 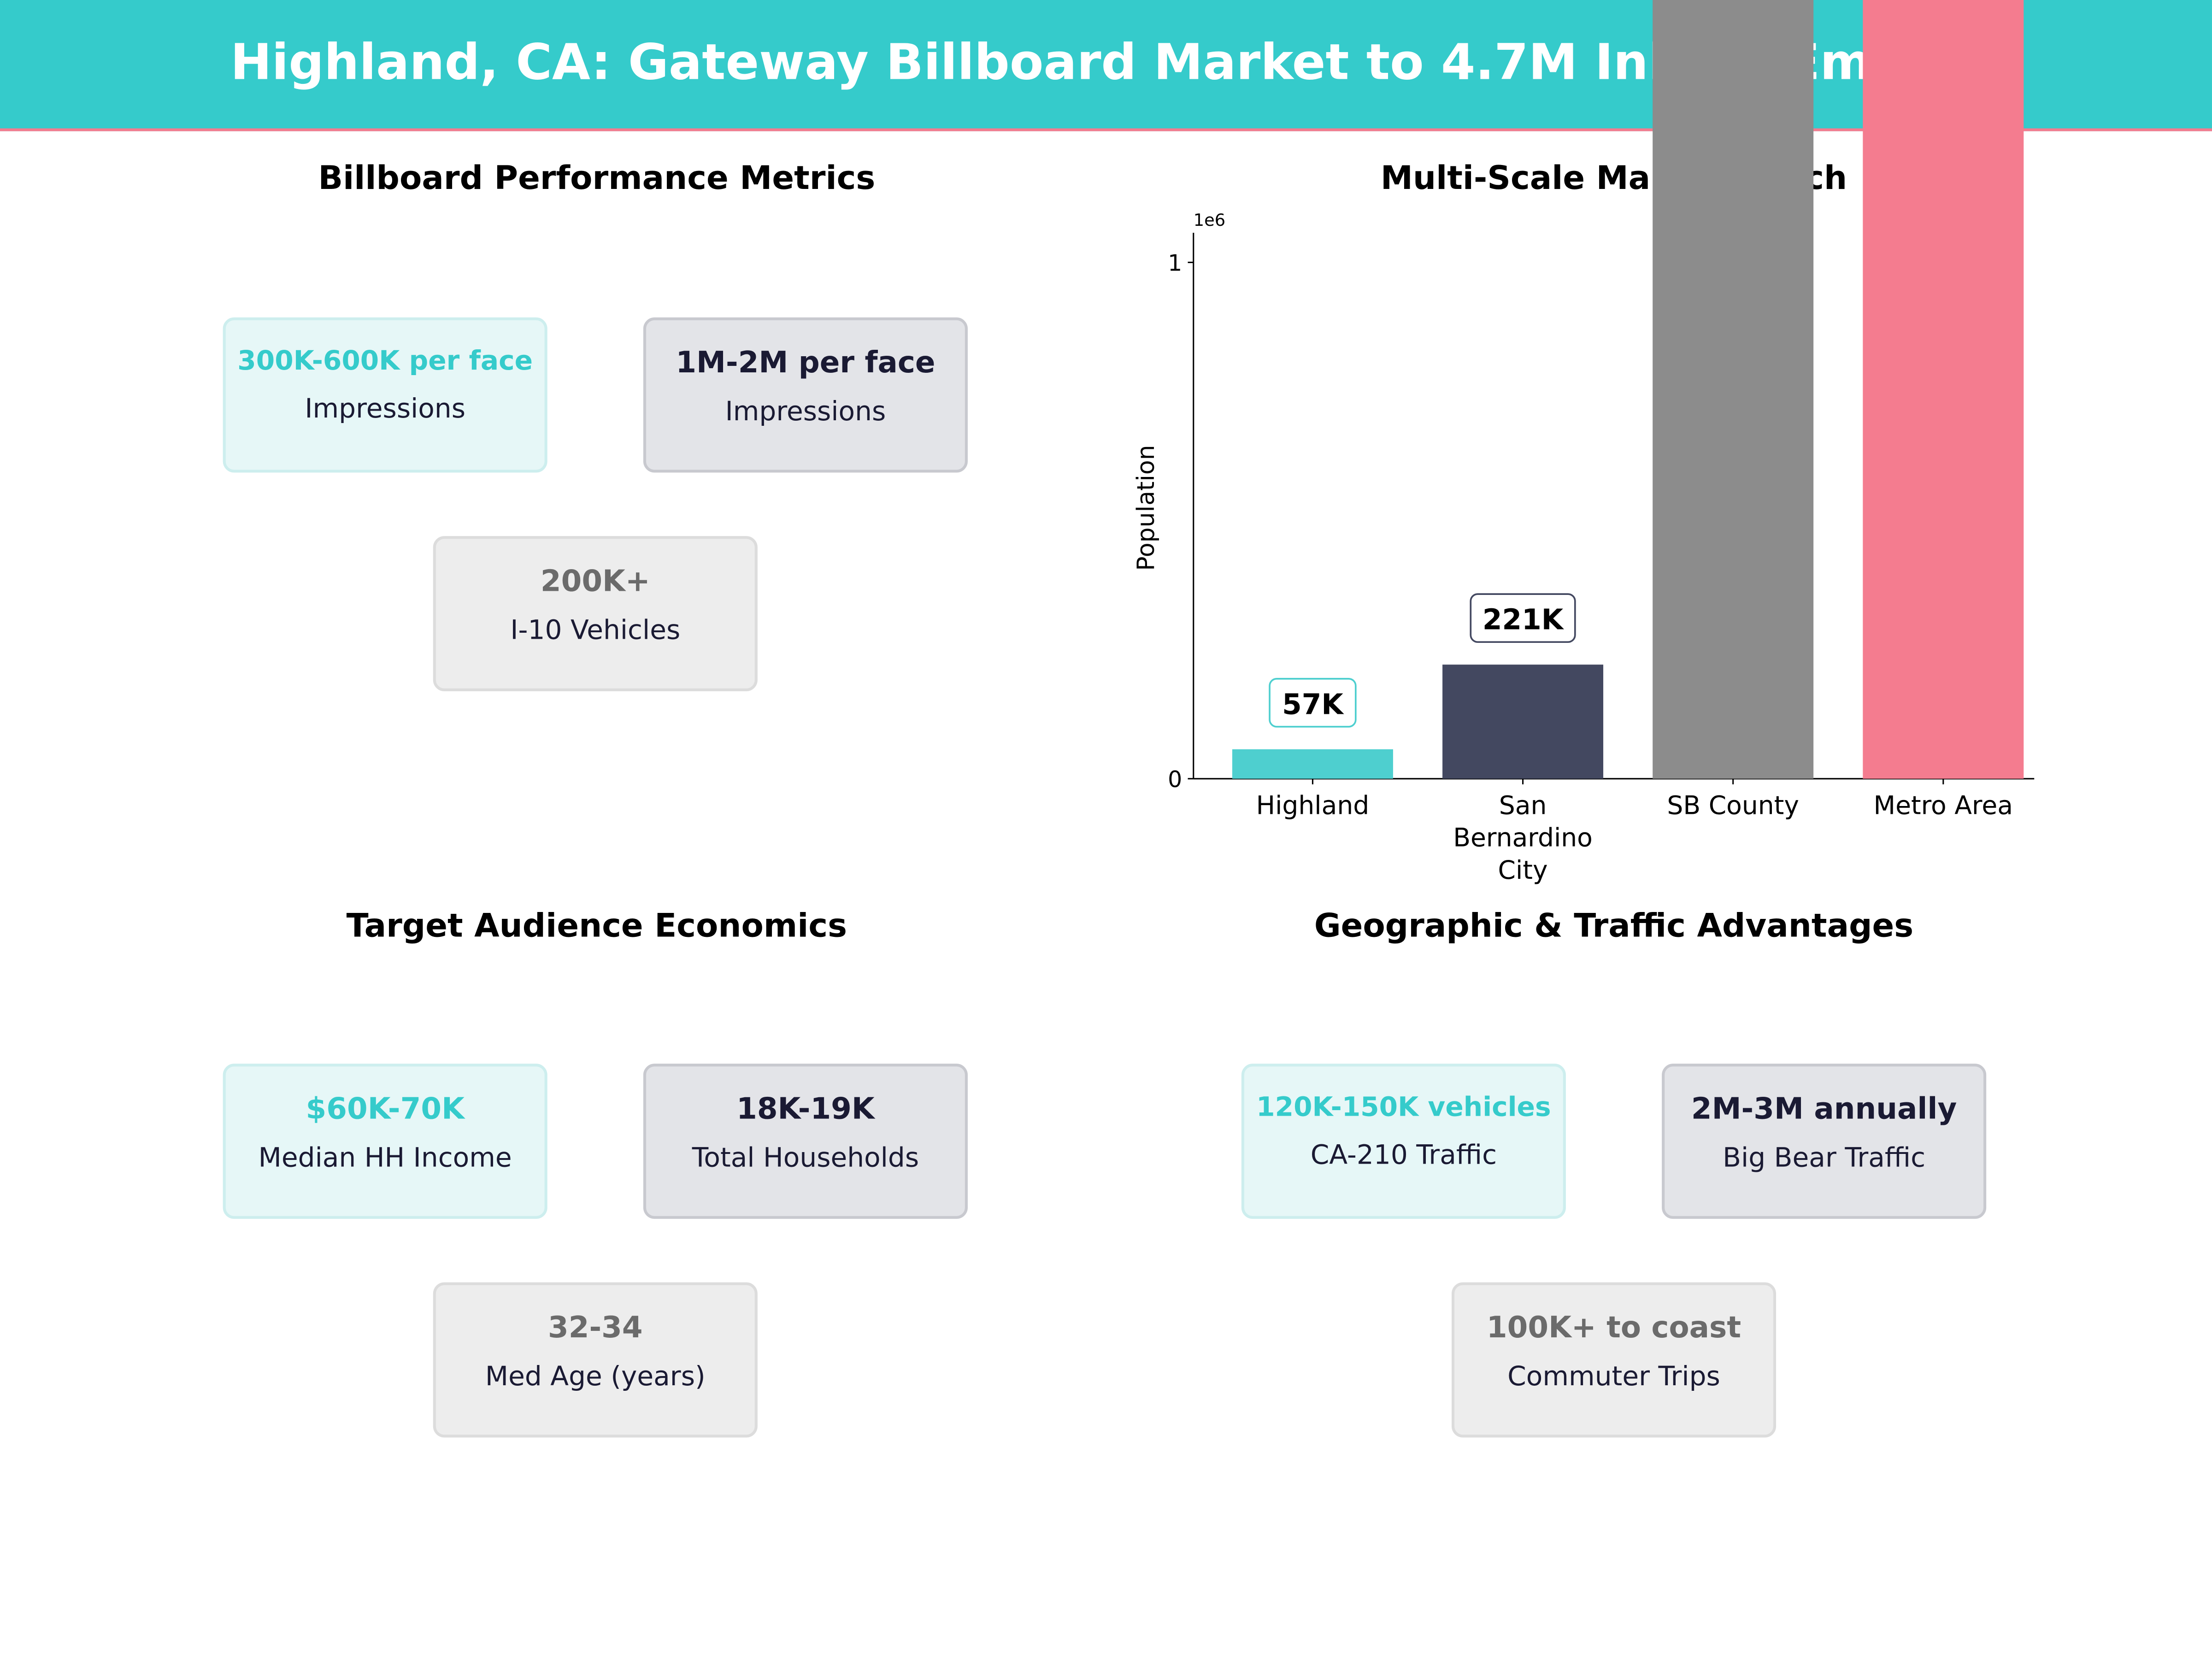 What do you see at coordinates (595, 581) in the screenshot?
I see `metric-value: 200K+` at bounding box center [595, 581].